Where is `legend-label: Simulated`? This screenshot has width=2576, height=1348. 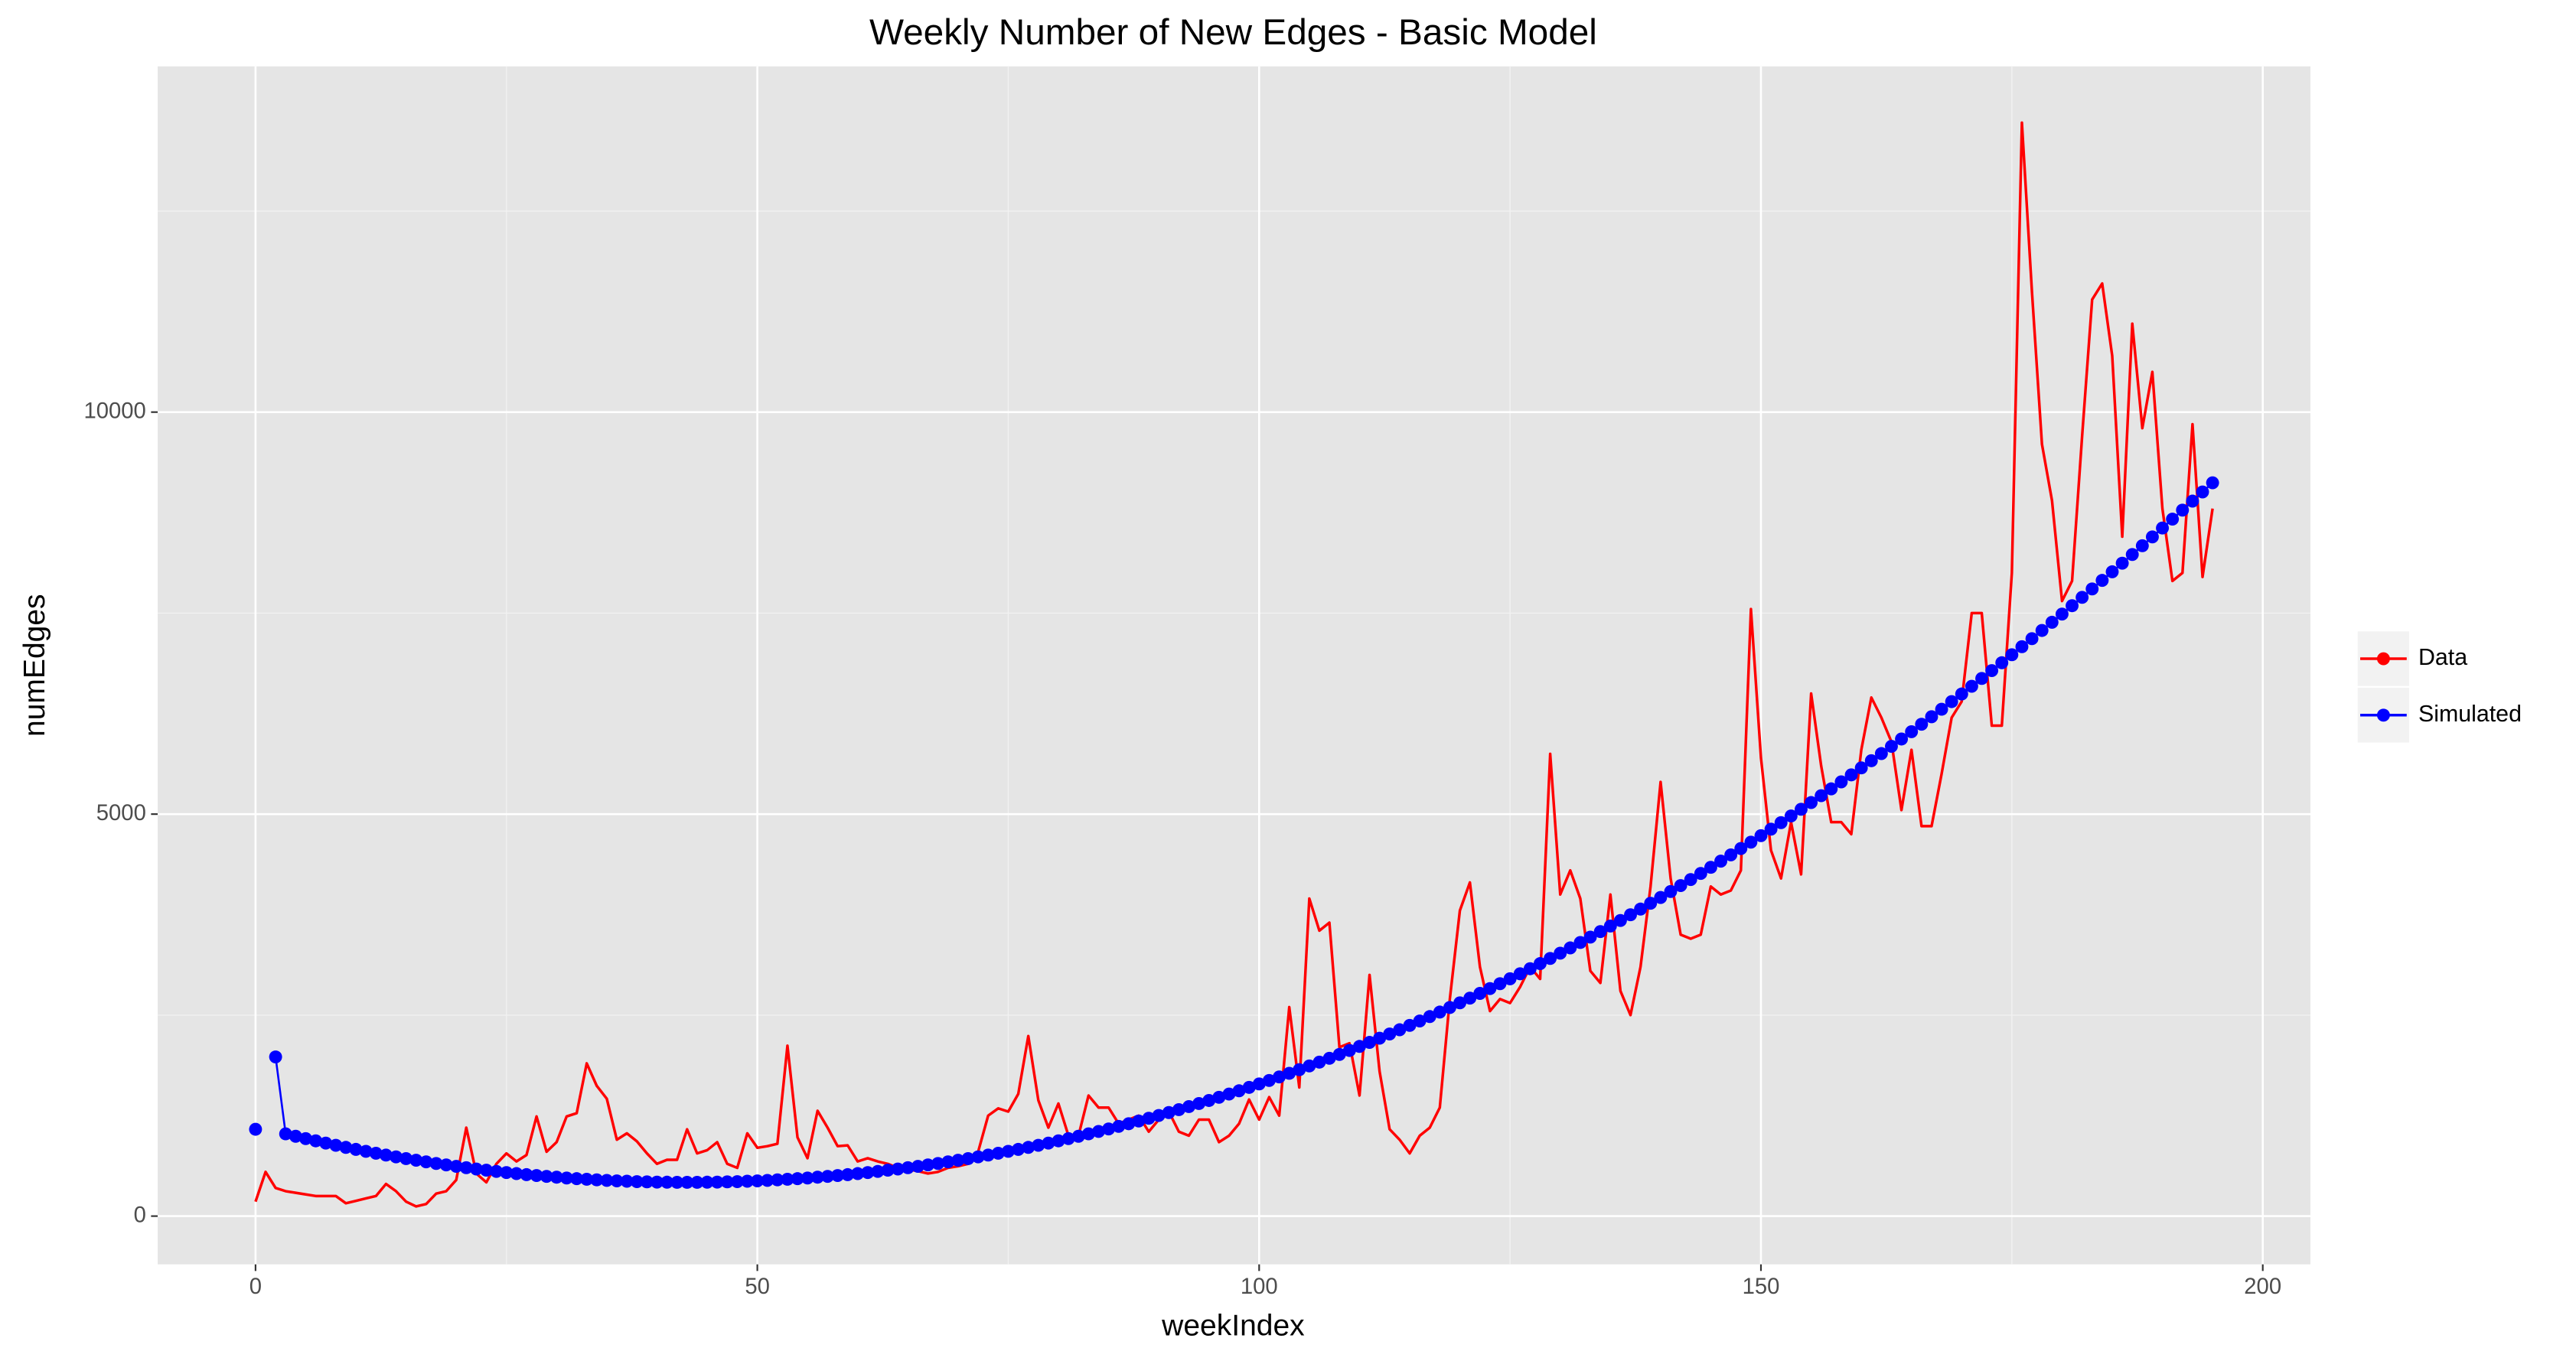
legend-label: Simulated is located at coordinates (2470, 714).